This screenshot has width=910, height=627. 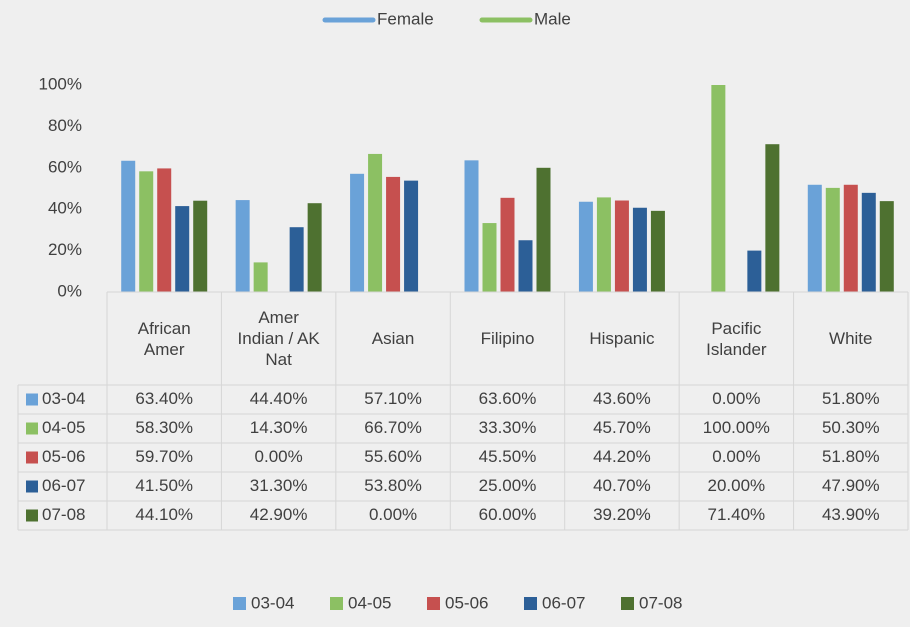 What do you see at coordinates (63, 485) in the screenshot?
I see `row-label: 06-07` at bounding box center [63, 485].